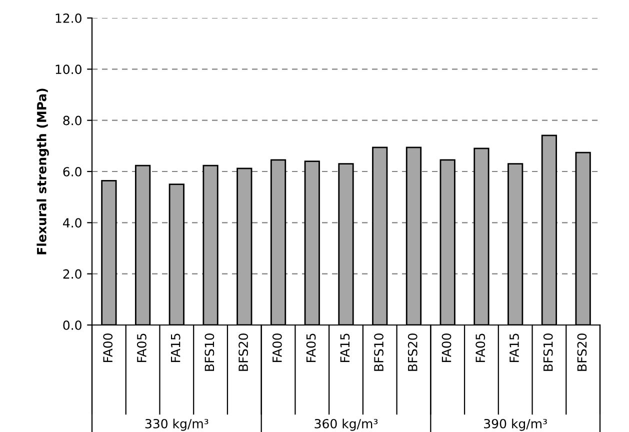 The image size is (629, 432). What do you see at coordinates (69, 69) in the screenshot?
I see `y-tick-label: 10.0` at bounding box center [69, 69].